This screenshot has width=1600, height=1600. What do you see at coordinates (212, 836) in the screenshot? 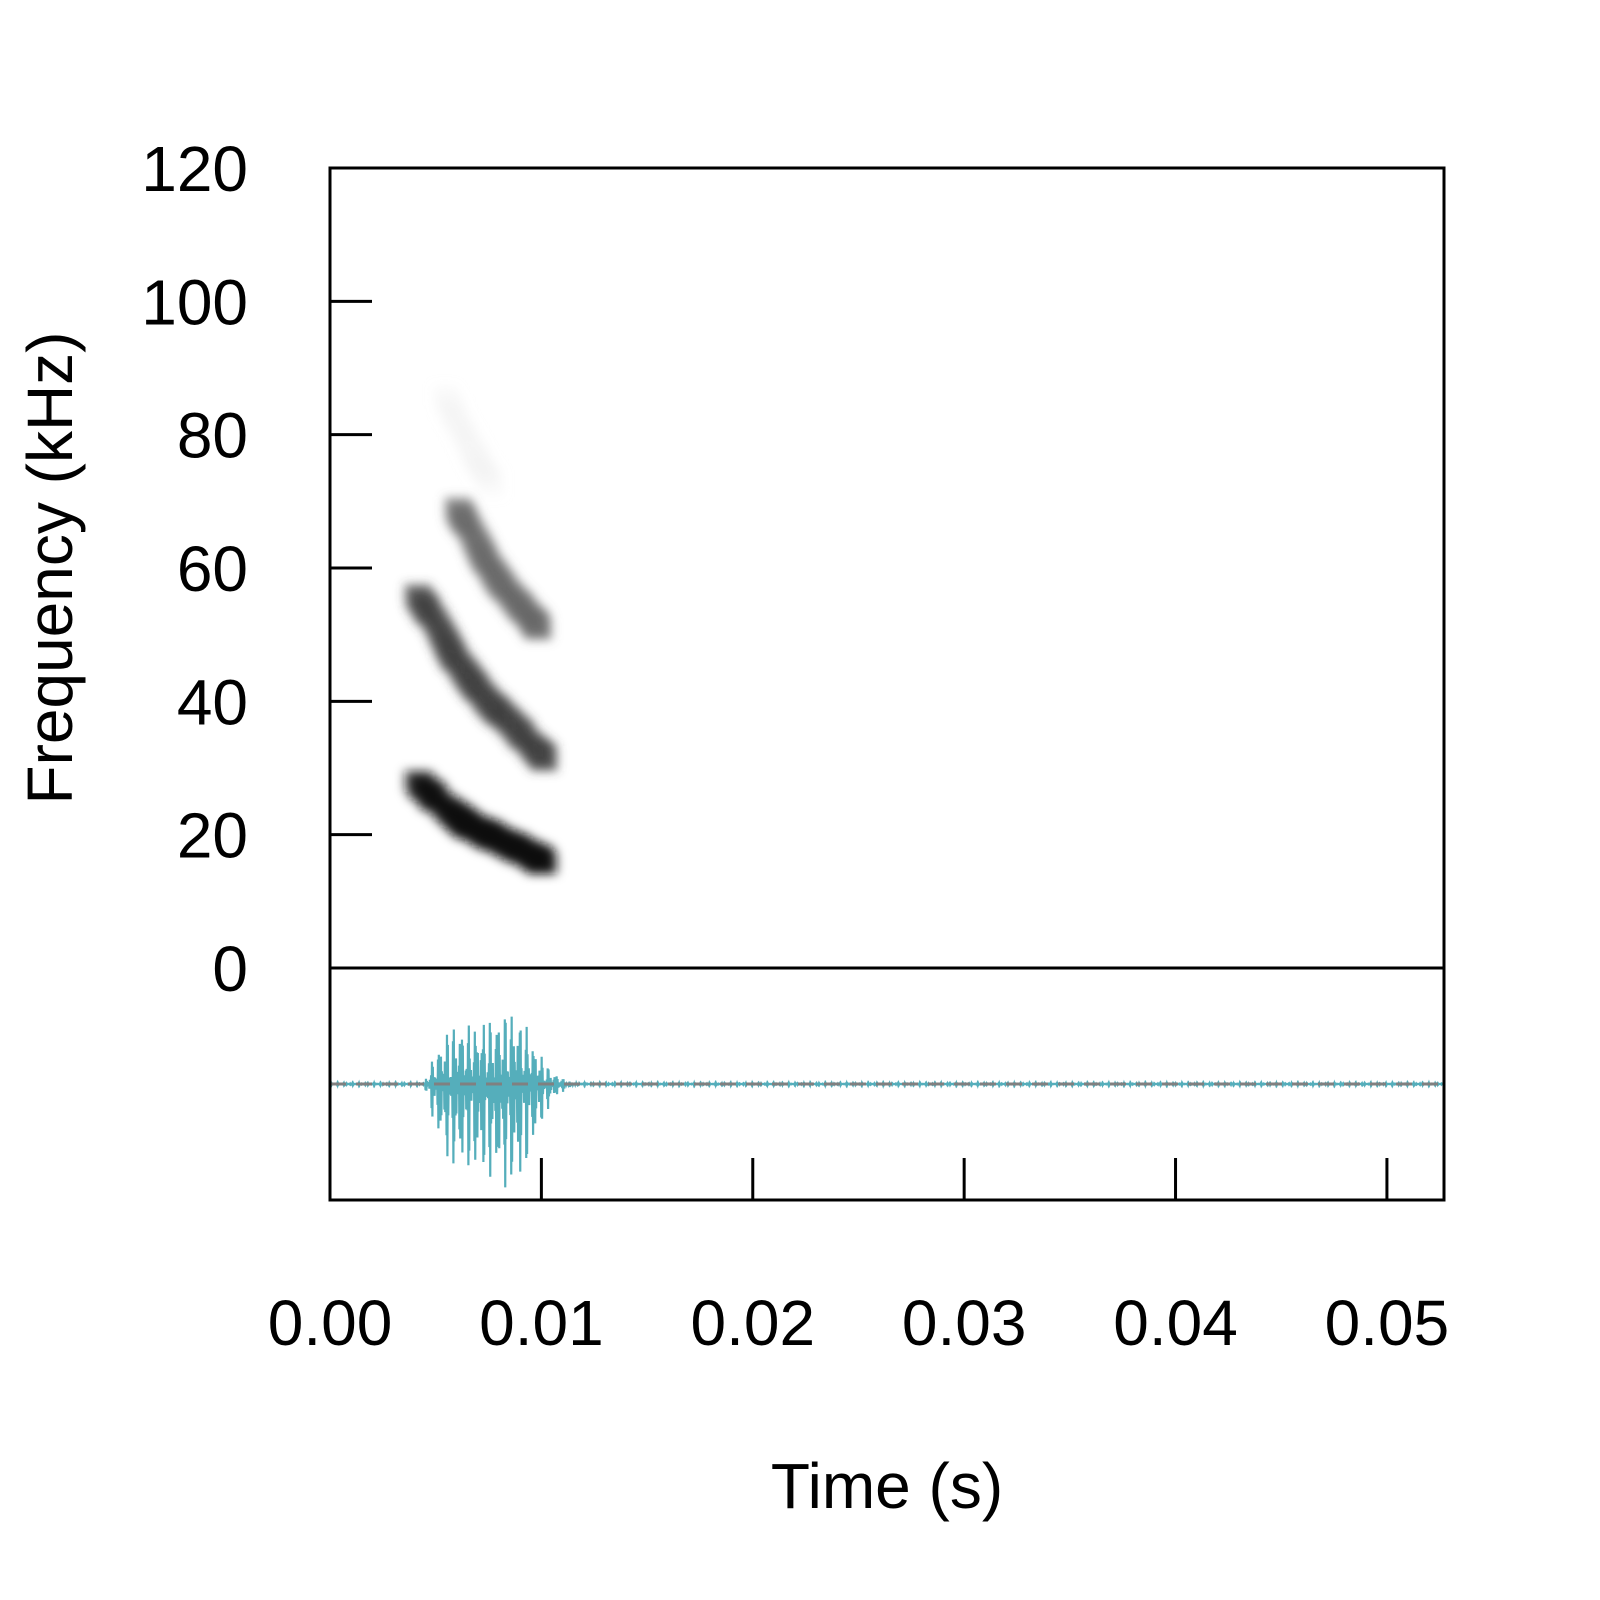
I see `y-tick-label: 20` at bounding box center [212, 836].